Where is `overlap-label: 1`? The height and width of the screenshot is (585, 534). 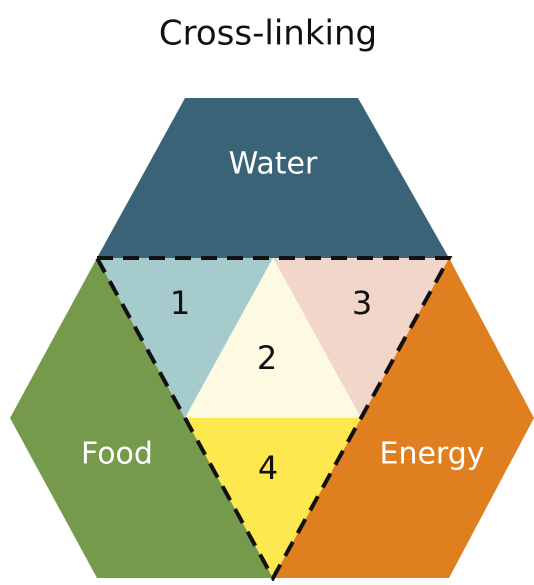
overlap-label: 1 is located at coordinates (180, 303).